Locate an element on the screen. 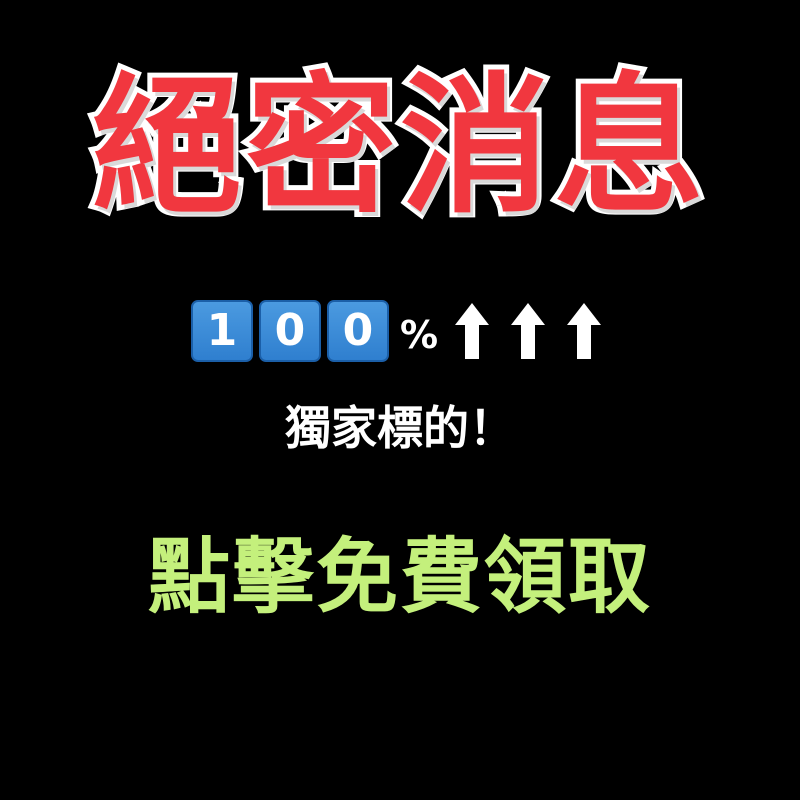  percentage-row: 1 0 0 % is located at coordinates (400, 331).